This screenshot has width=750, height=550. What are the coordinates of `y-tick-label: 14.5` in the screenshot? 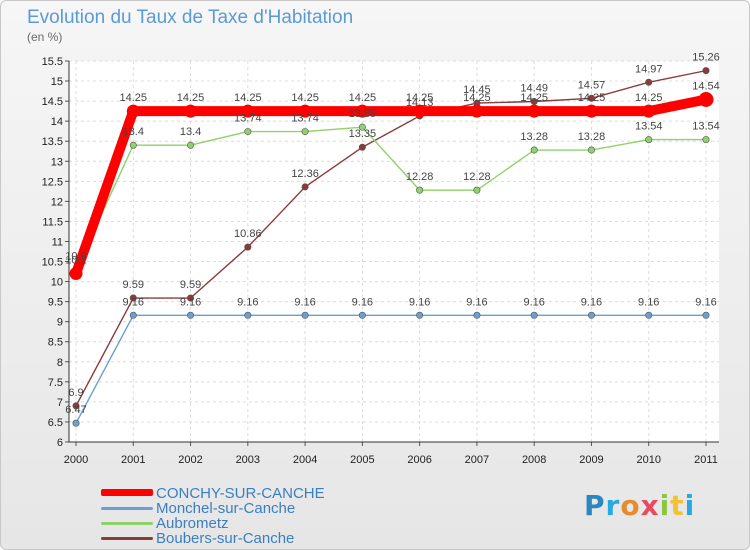 It's located at (52, 102).